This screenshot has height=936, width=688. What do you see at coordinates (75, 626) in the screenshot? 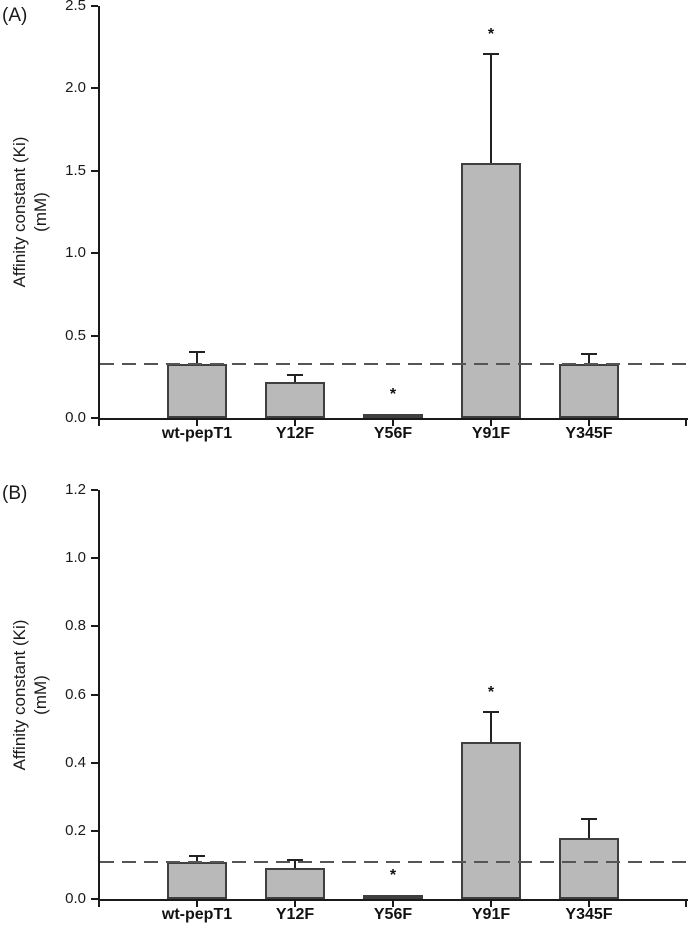
I see `y-tick-label: 0.8` at bounding box center [75, 626].